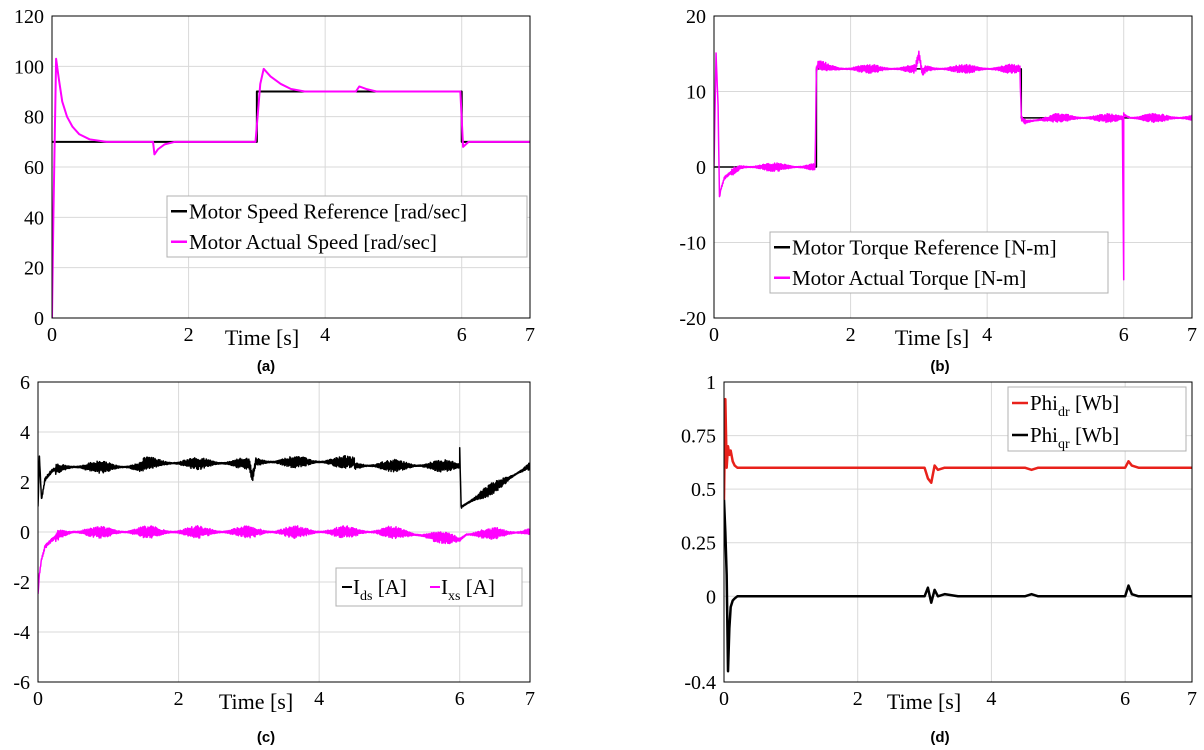 The height and width of the screenshot is (750, 1204). I want to click on y-tick-label: 4, so click(25, 433).